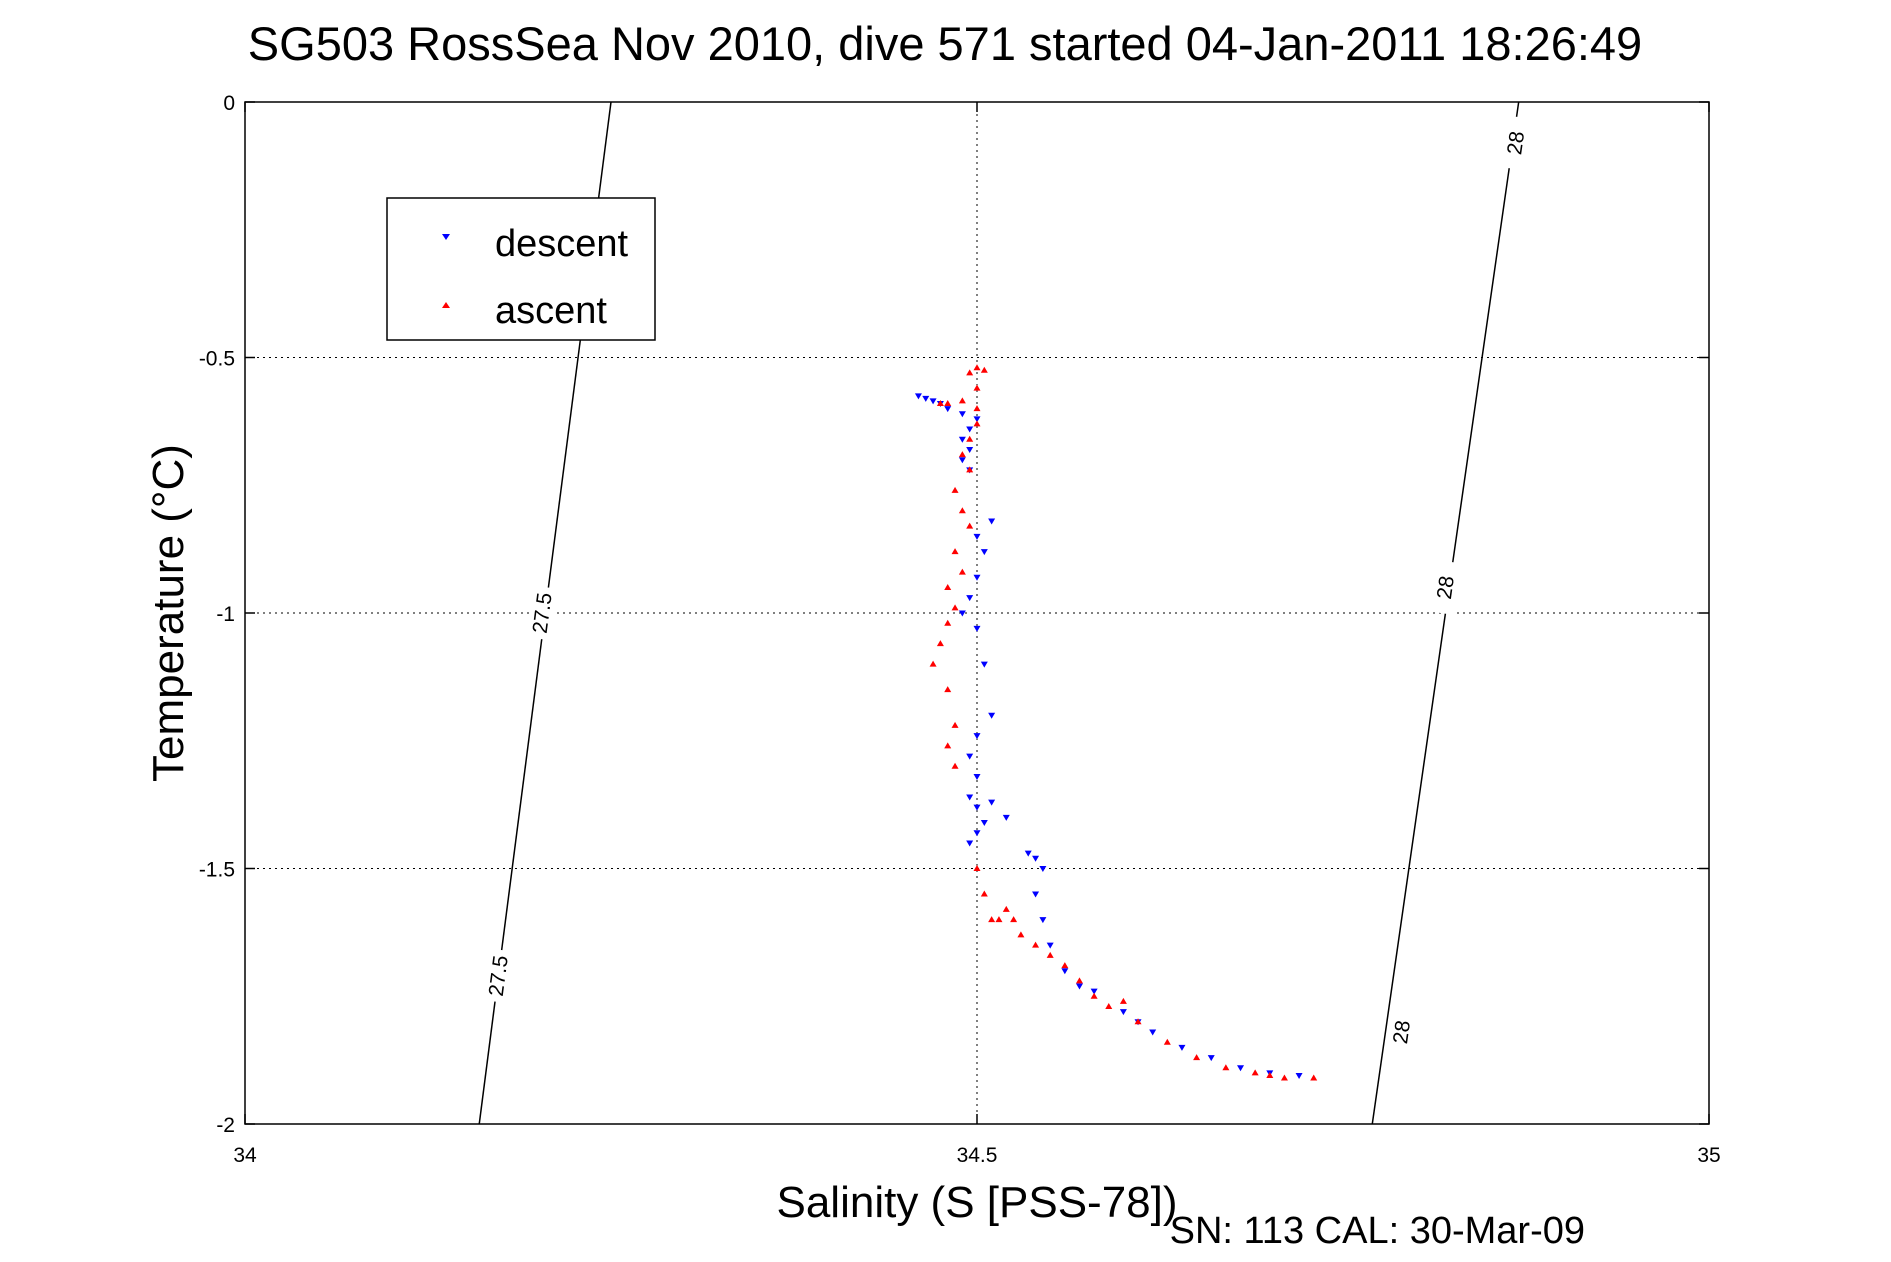 This screenshot has height=1262, width=1891. Describe the element at coordinates (1708, 1155) in the screenshot. I see `x-tick-label: 35` at that location.